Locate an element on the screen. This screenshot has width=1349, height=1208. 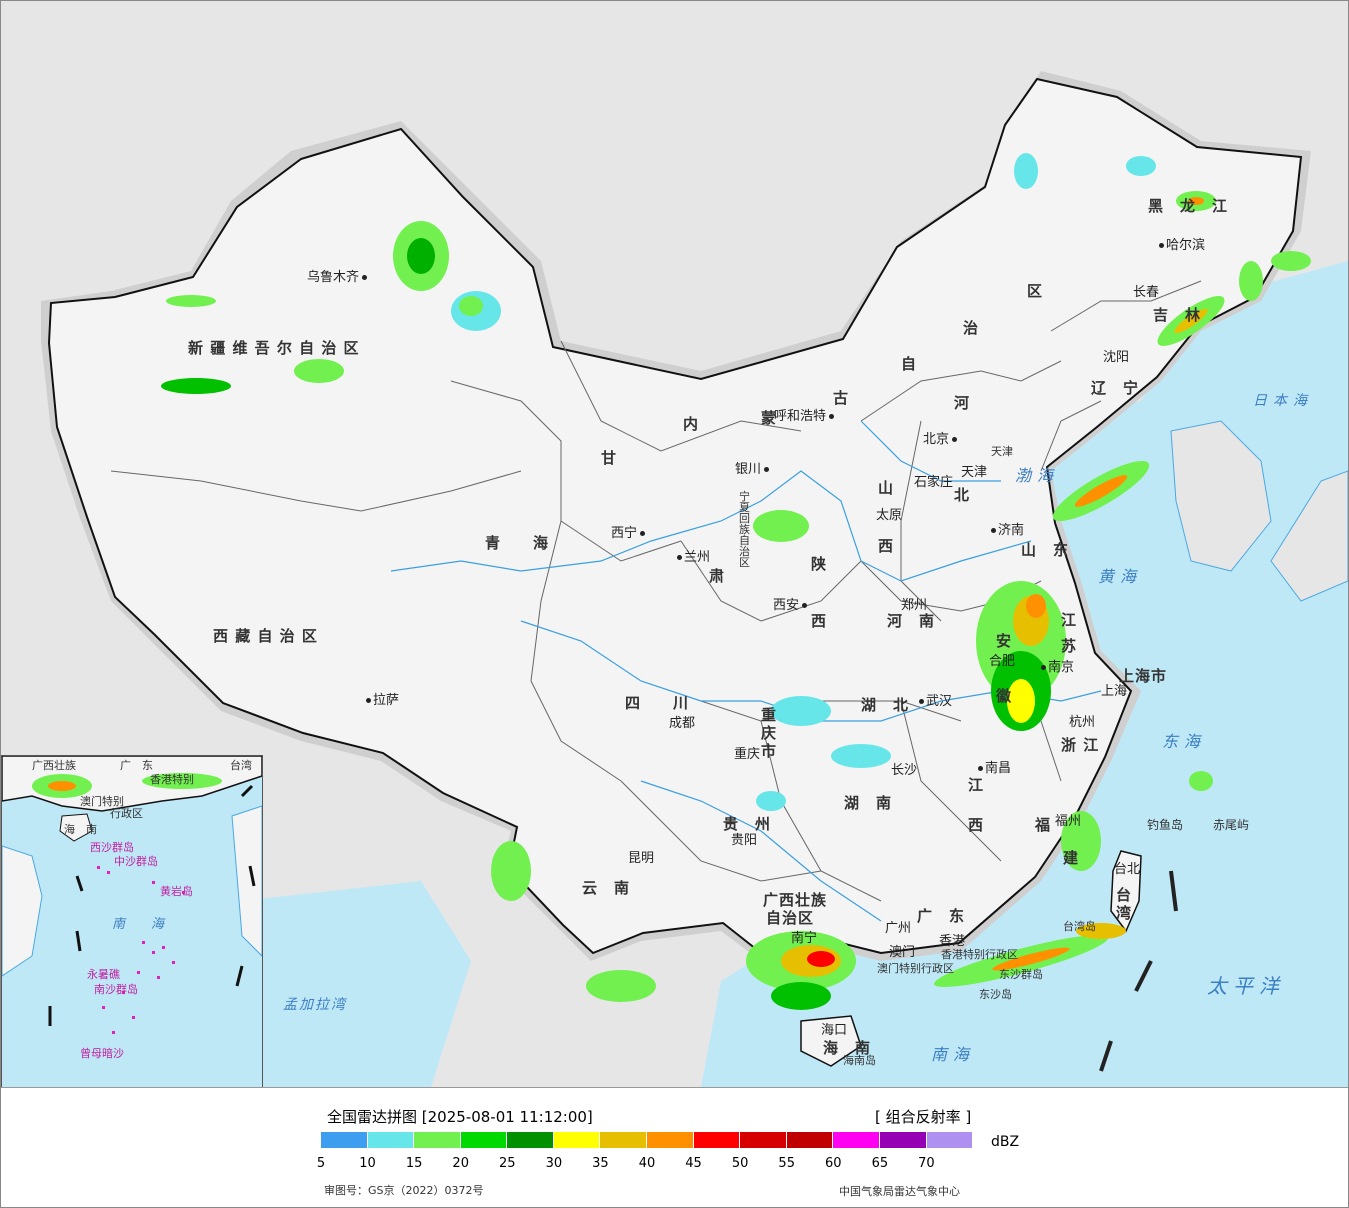
japan-land is located at coordinates (1309, 536).